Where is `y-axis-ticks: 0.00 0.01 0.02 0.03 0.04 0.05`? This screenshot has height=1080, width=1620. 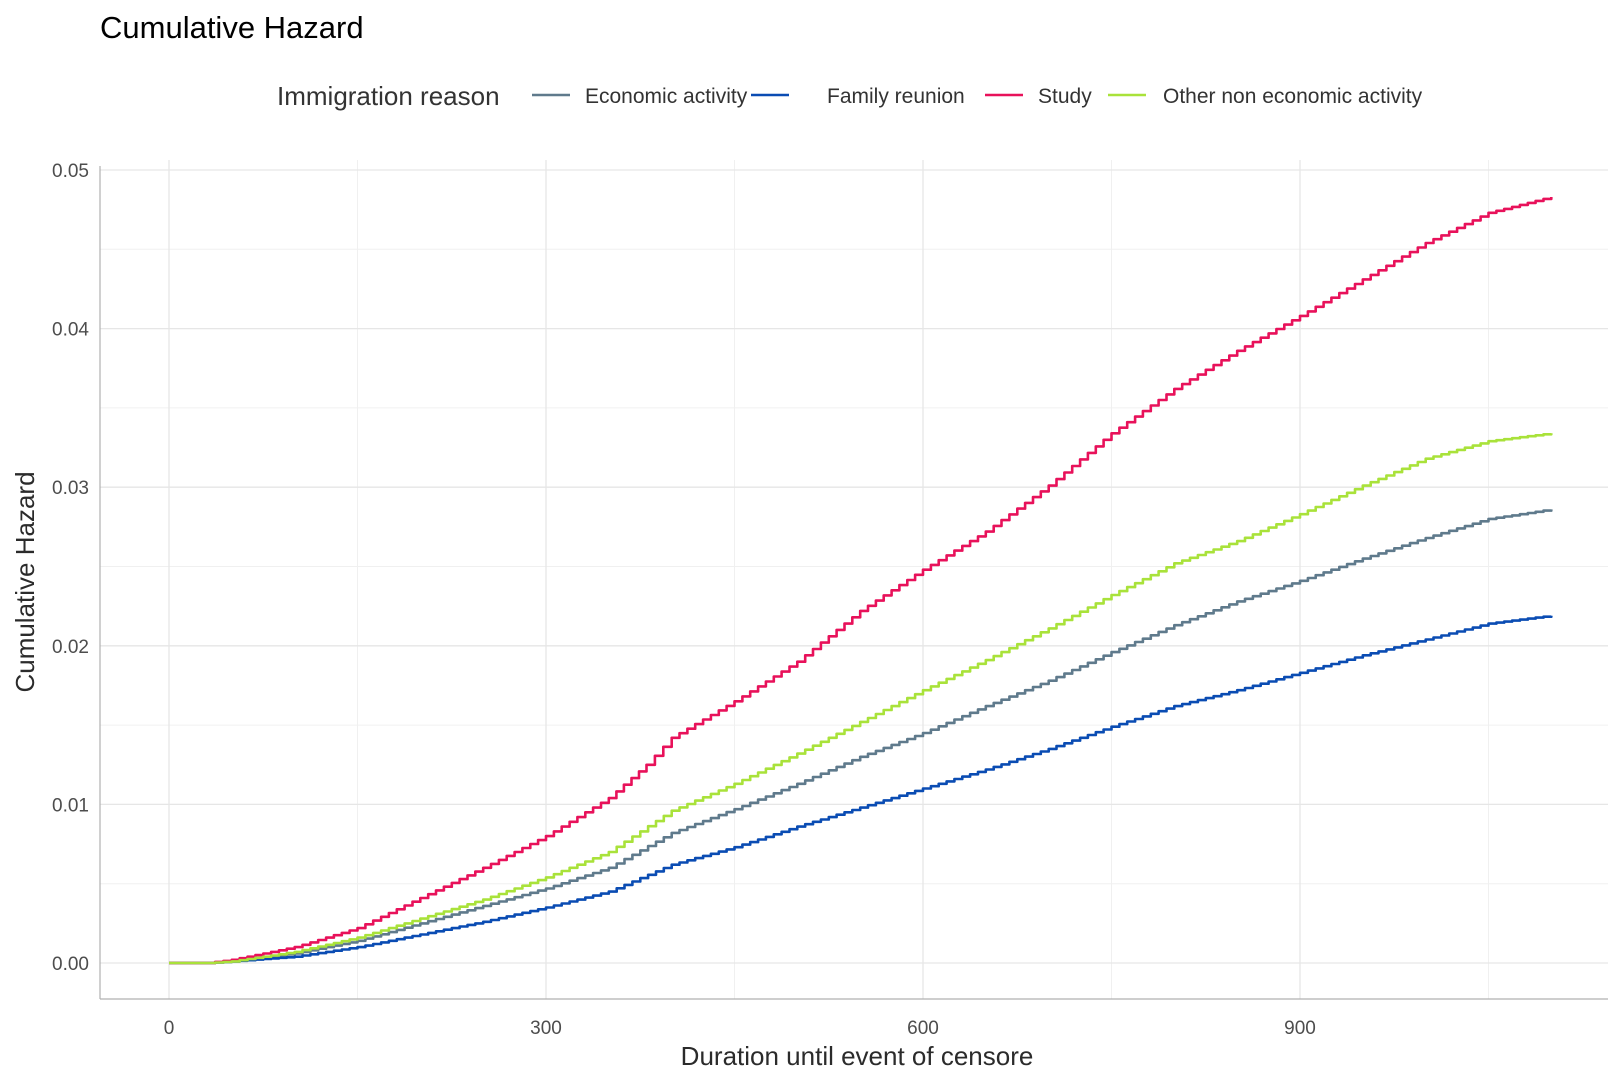 y-axis-ticks: 0.00 0.01 0.02 0.03 0.04 0.05 is located at coordinates (70, 568).